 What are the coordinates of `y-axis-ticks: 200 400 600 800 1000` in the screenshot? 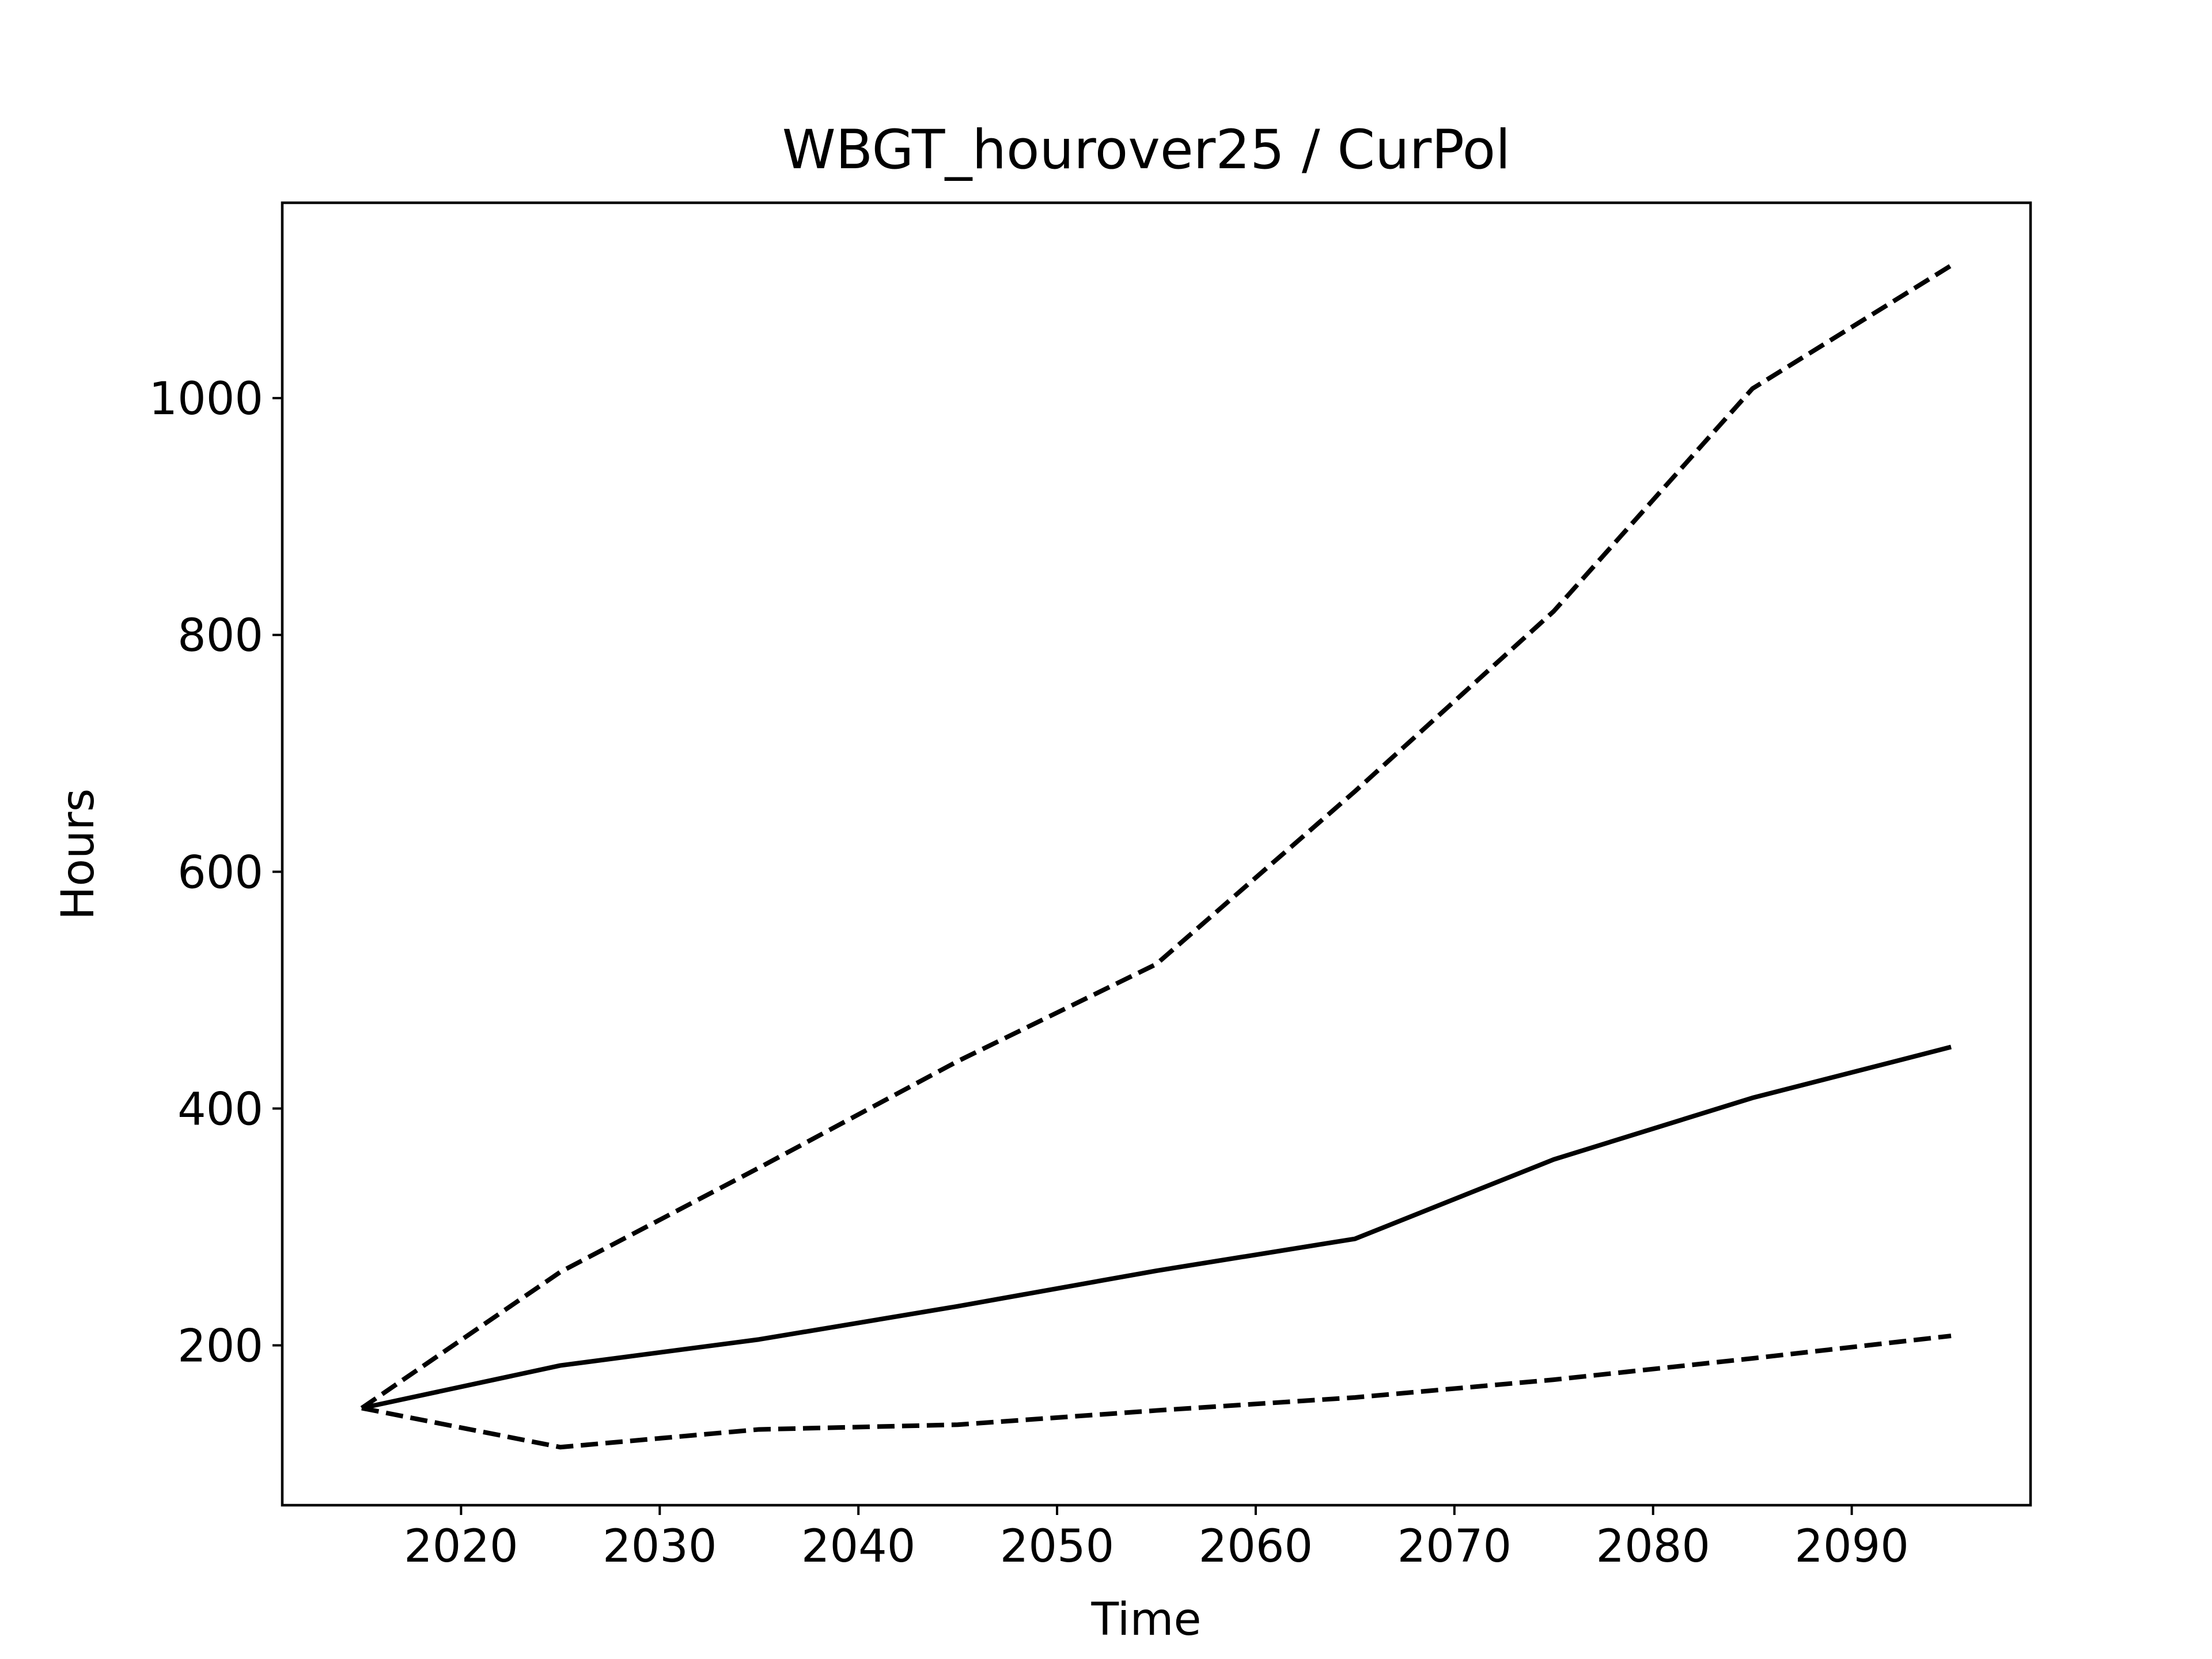 It's located at (215, 873).